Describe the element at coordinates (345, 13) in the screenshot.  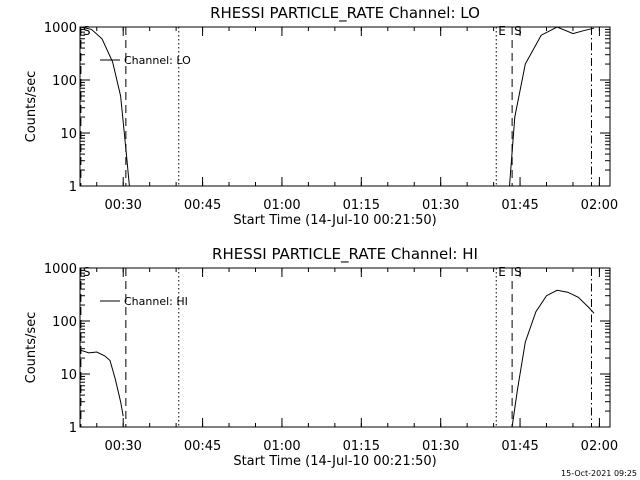
I see `chart-title: RHESSI PARTICLE_RATE Channel: LO` at that location.